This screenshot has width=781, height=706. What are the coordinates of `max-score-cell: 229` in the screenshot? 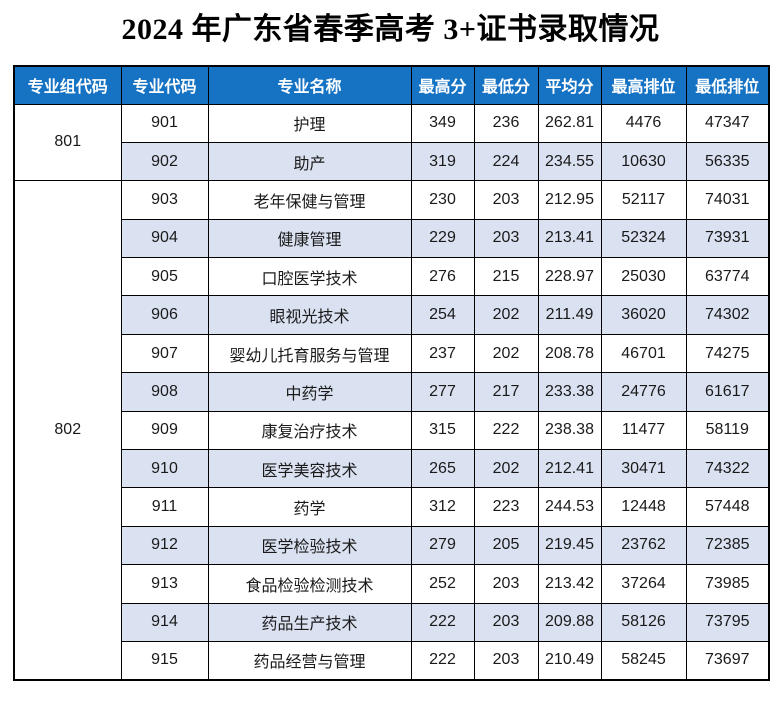 It's located at (442, 238).